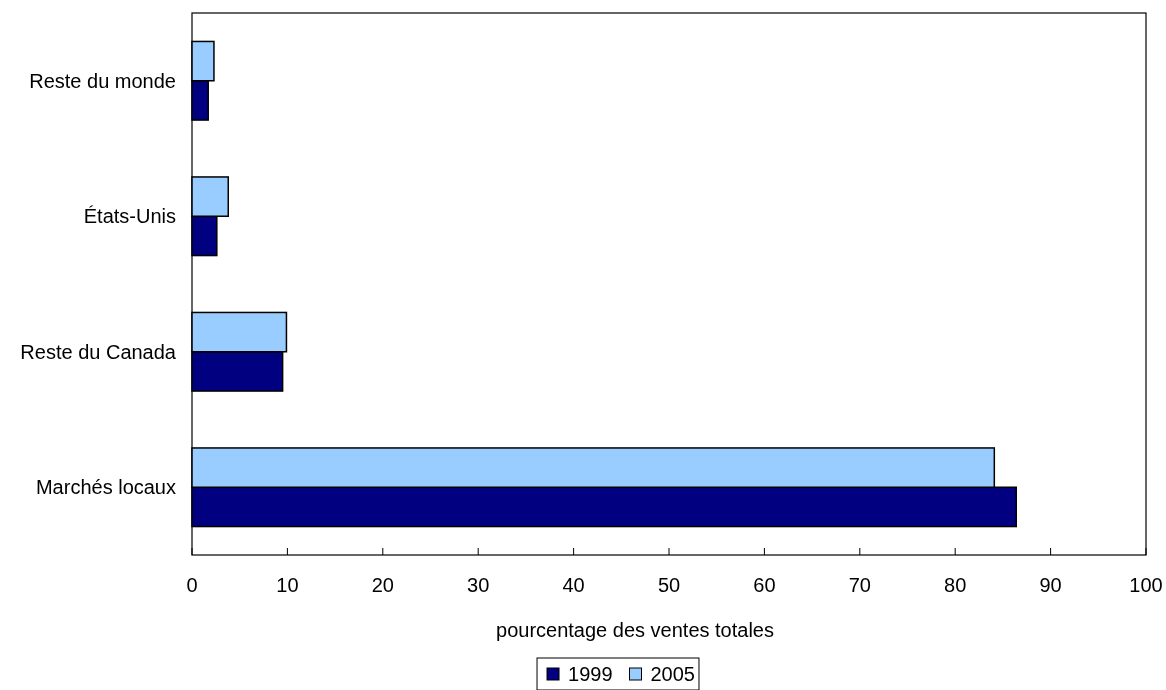 The width and height of the screenshot is (1166, 690). I want to click on y-tick-label: États-Unis, so click(129, 216).